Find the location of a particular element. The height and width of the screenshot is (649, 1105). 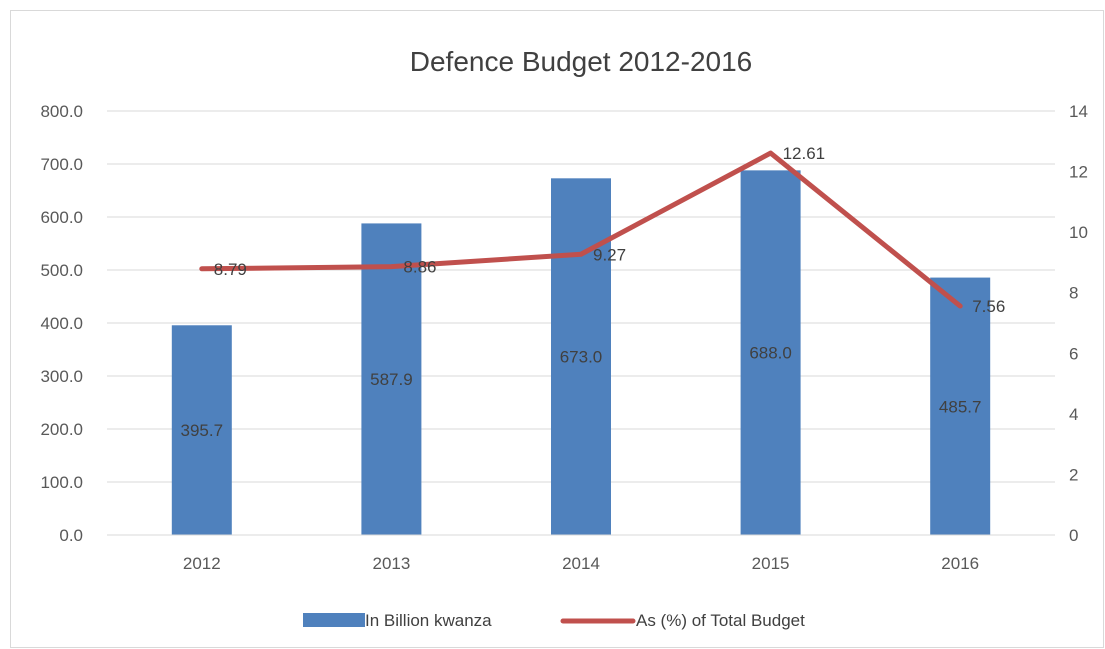

line-data-label: 9.27 is located at coordinates (609, 254).